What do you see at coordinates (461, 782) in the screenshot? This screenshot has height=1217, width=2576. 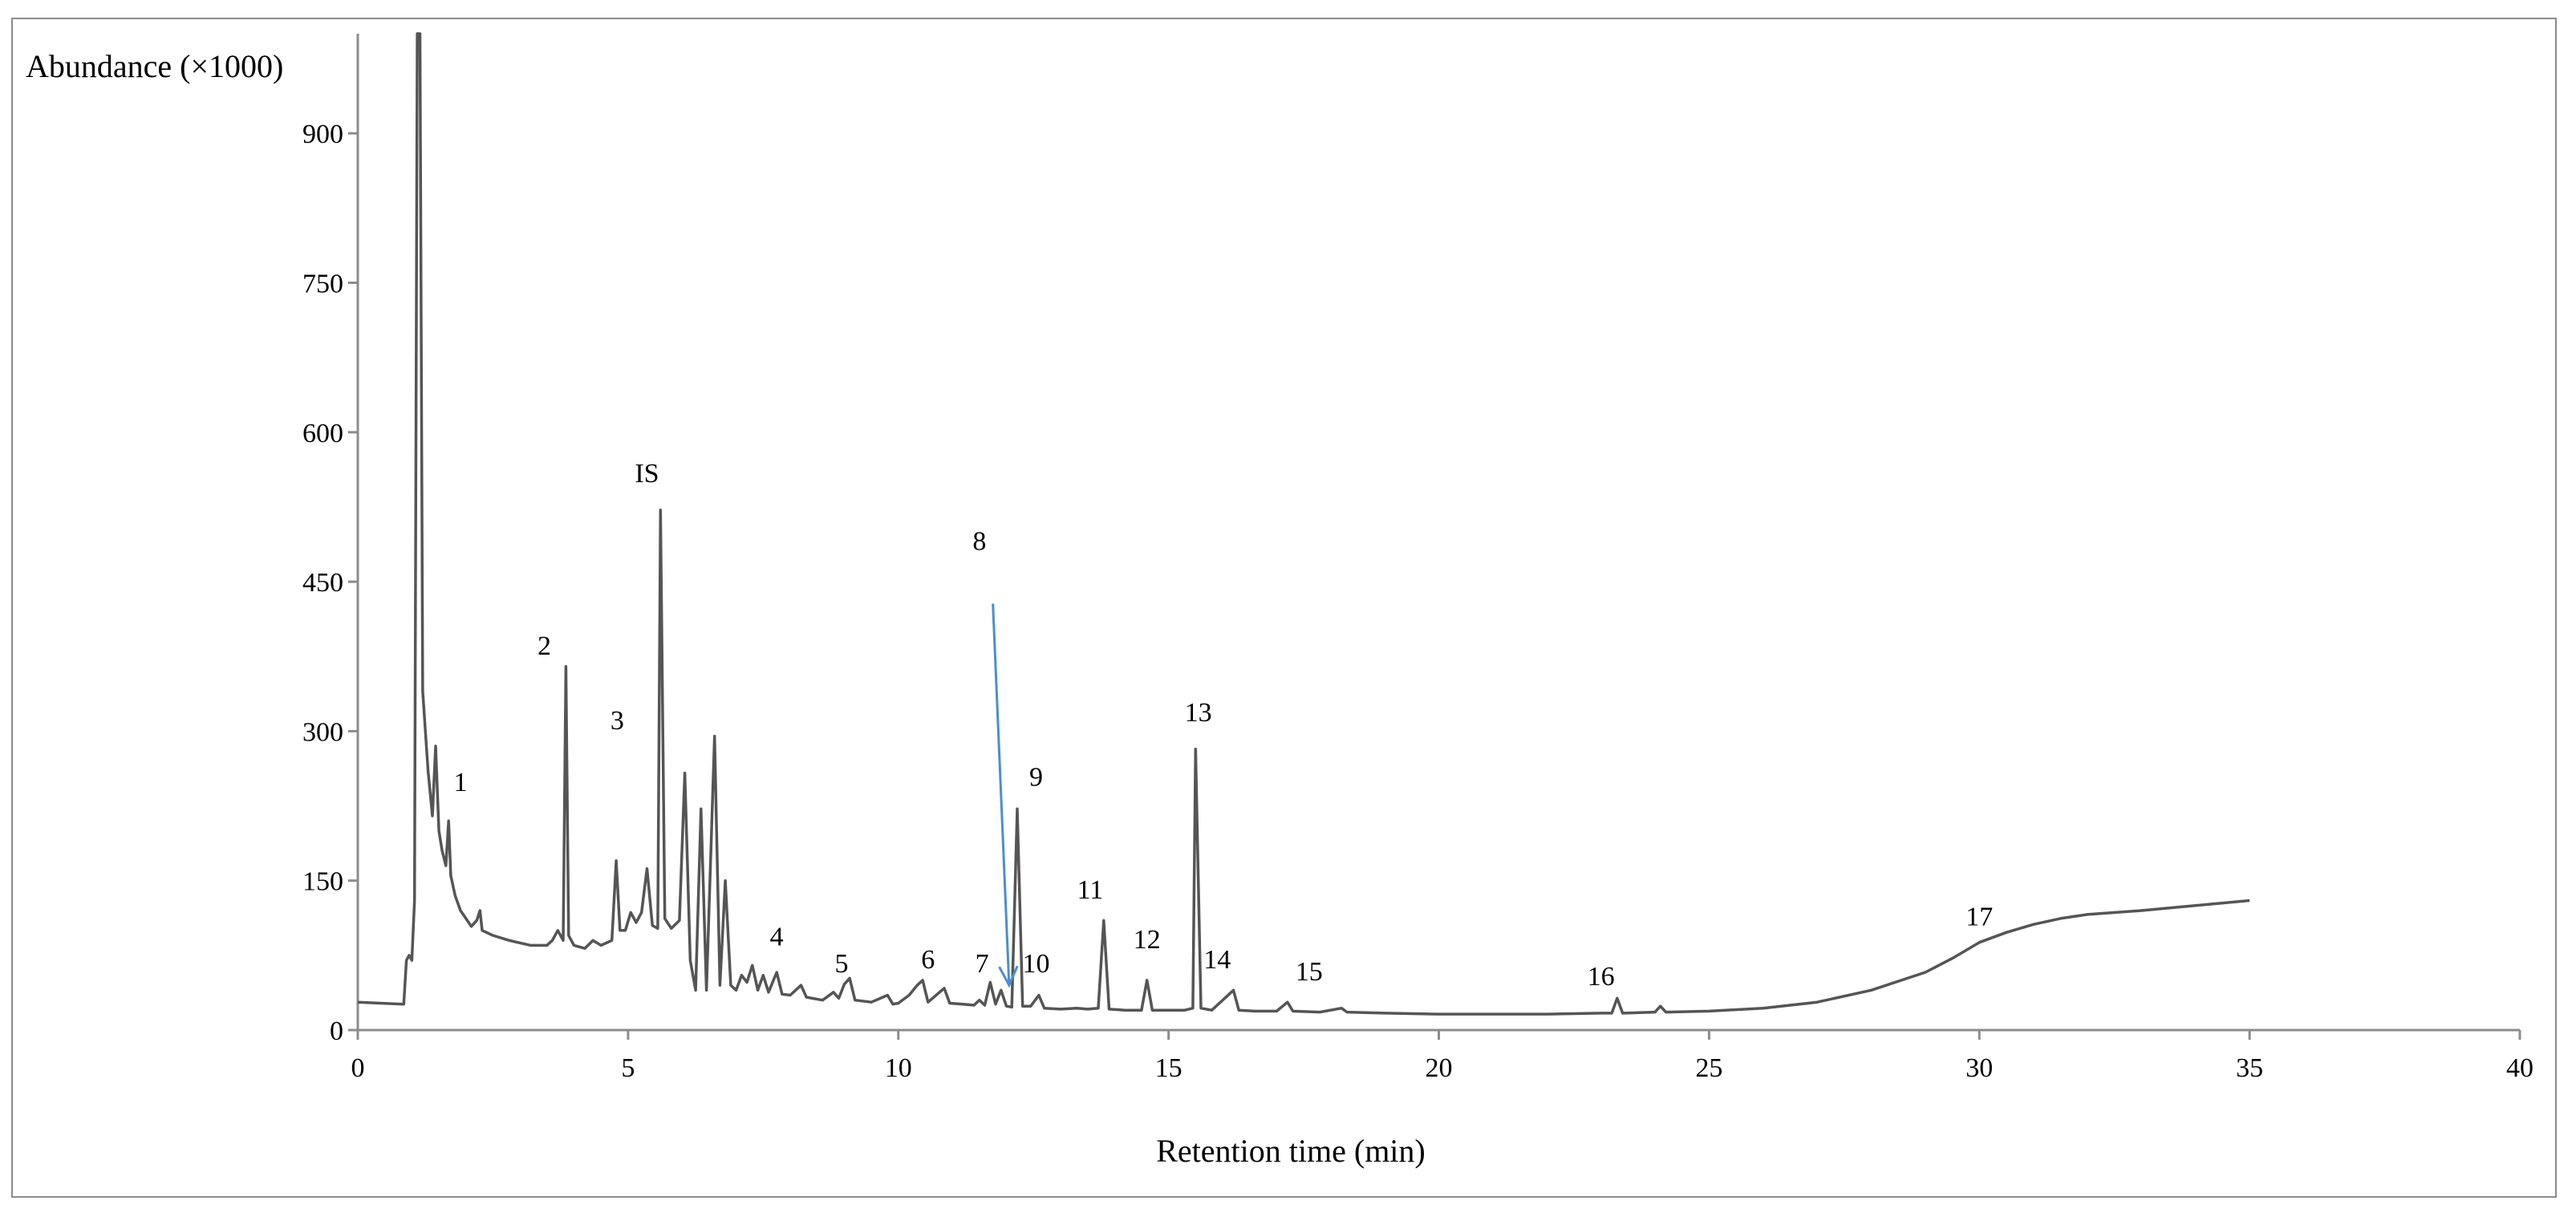 I see `peak-label: 1` at bounding box center [461, 782].